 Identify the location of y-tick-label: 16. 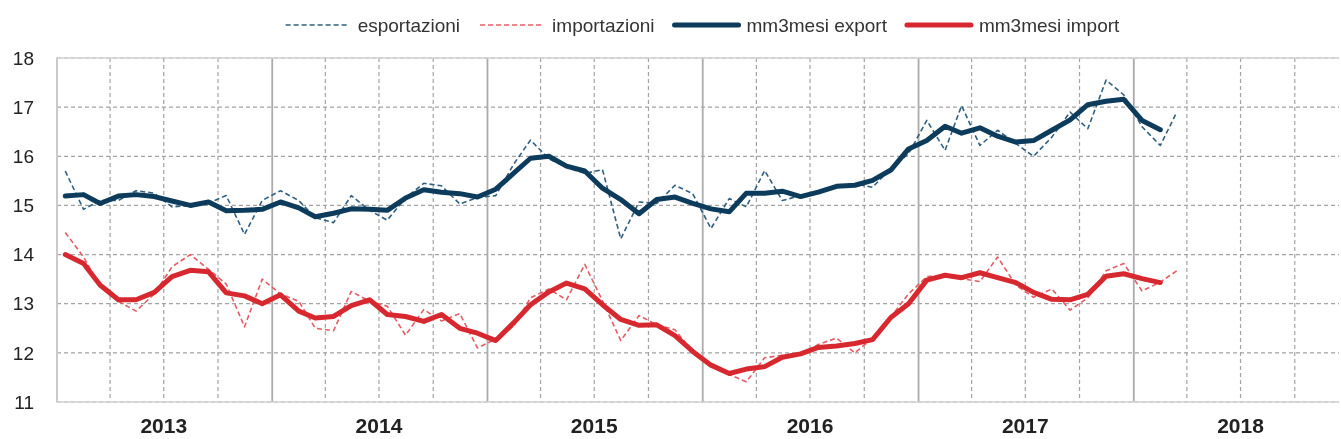
(23, 156).